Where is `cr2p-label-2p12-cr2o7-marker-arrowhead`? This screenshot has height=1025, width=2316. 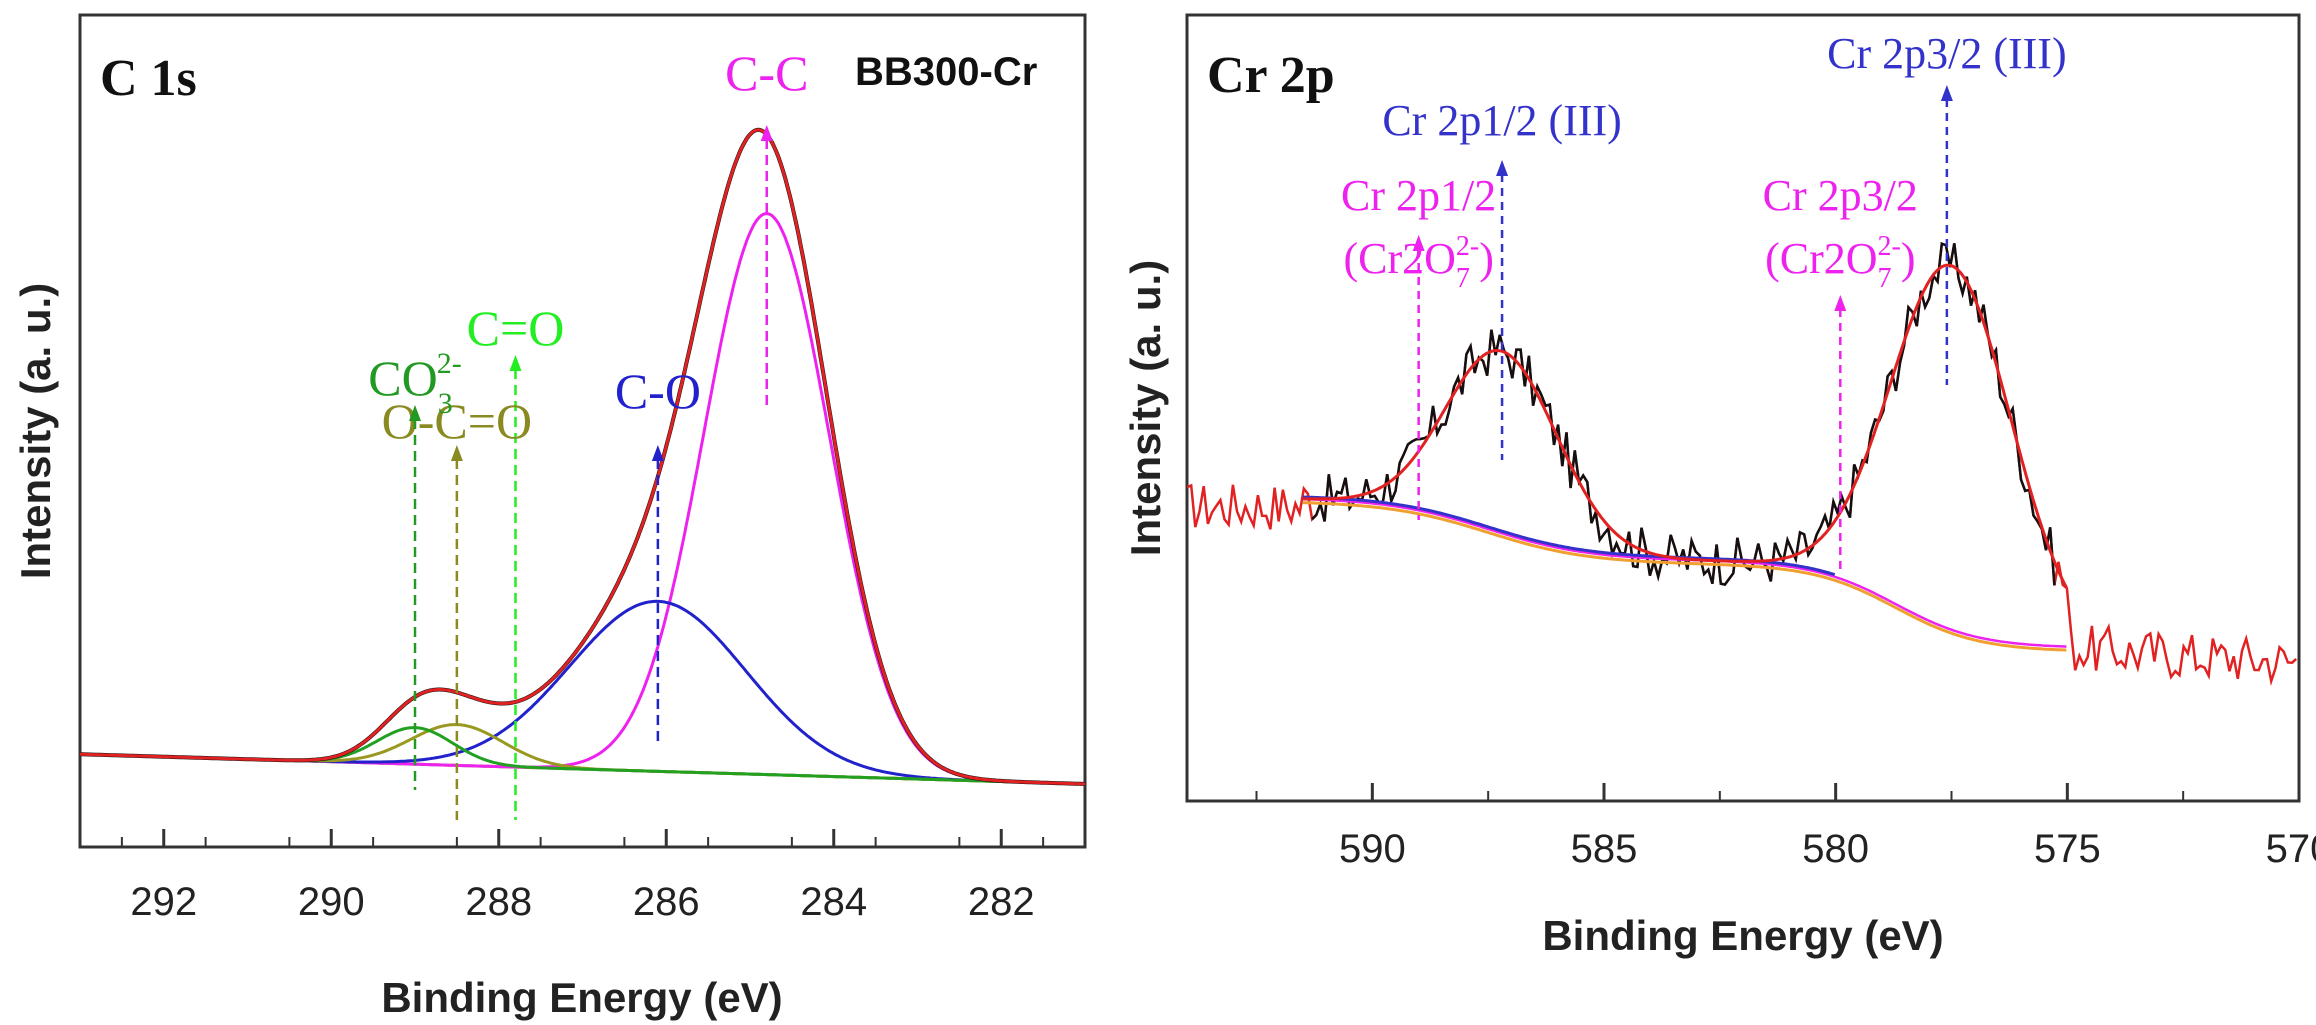
cr2p-label-2p12-cr2o7-marker-arrowhead is located at coordinates (1418, 243).